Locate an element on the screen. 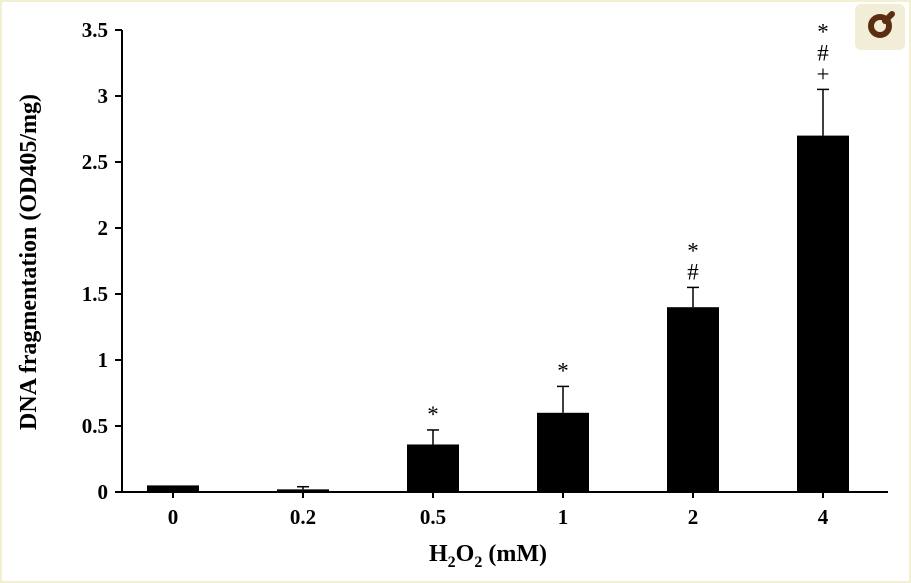 The width and height of the screenshot is (911, 583). y-tick-label: 0.5 is located at coordinates (95, 426).